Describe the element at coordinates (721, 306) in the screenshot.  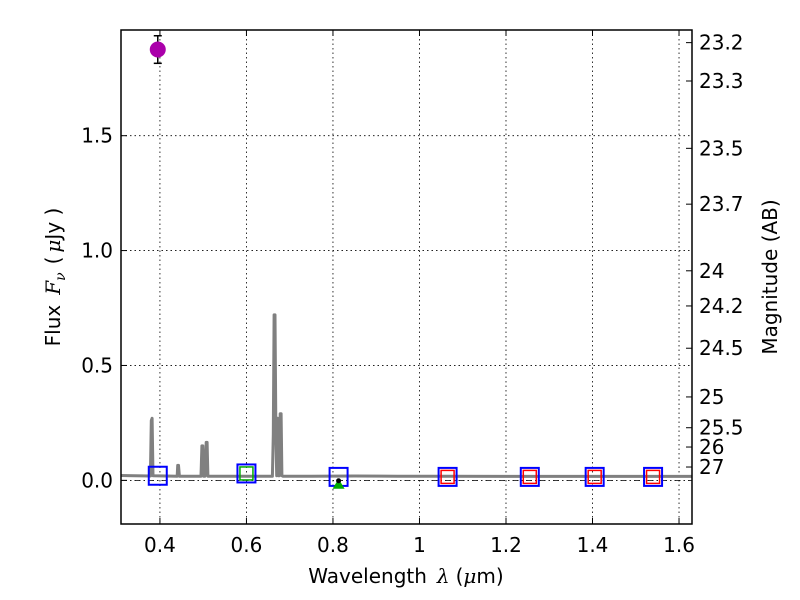
I see `mag-tick-label: 24.2` at that location.